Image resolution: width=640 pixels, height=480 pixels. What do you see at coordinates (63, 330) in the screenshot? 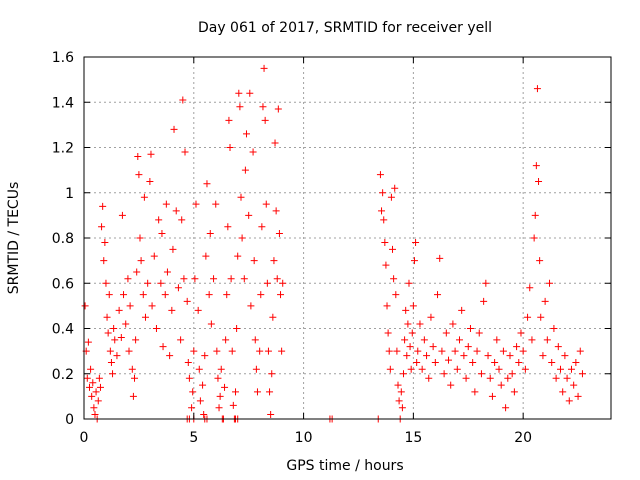
I see `y-tick-label: 0.4` at bounding box center [63, 330].